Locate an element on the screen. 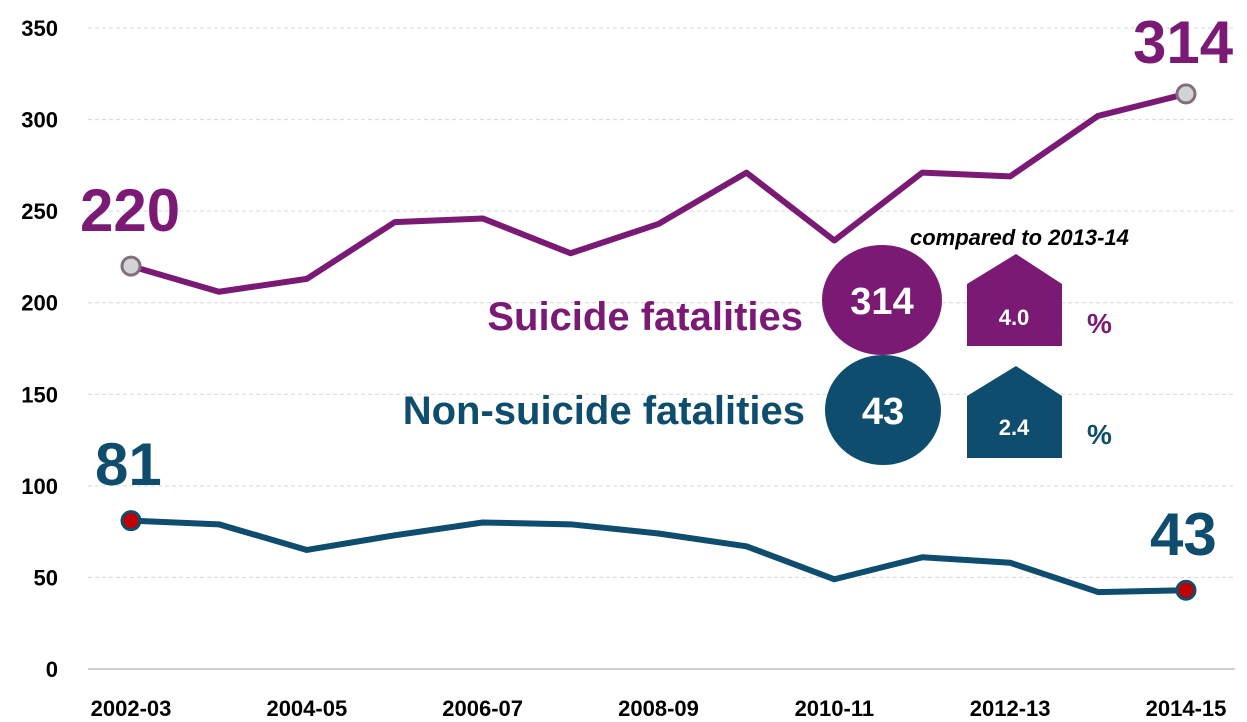  legend-non-suicide-value: 43 is located at coordinates (883, 412).